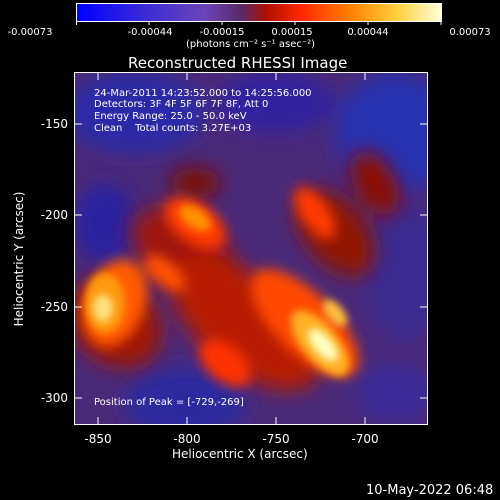 This screenshot has height=500, width=500. I want to click on colorbar-units: (photons cm⁻² s⁻¹ asec⁻²), so click(251, 44).